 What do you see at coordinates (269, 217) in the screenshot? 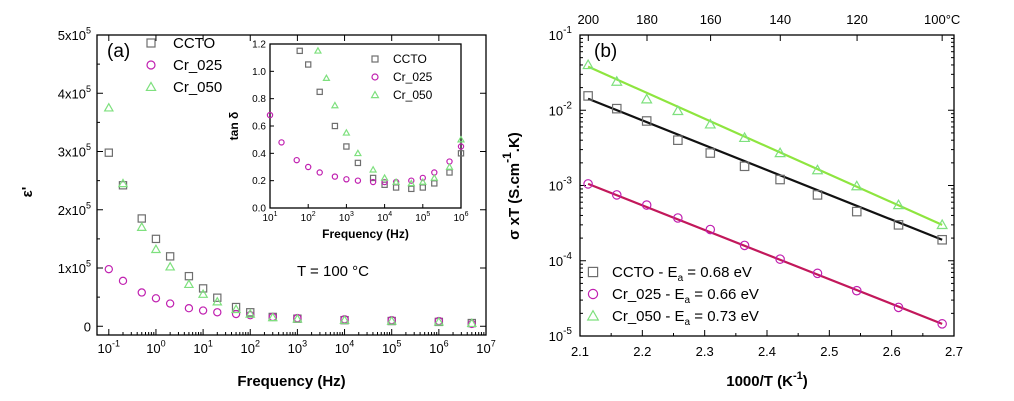
I see `inset-x-tick-label: 101` at bounding box center [269, 217].